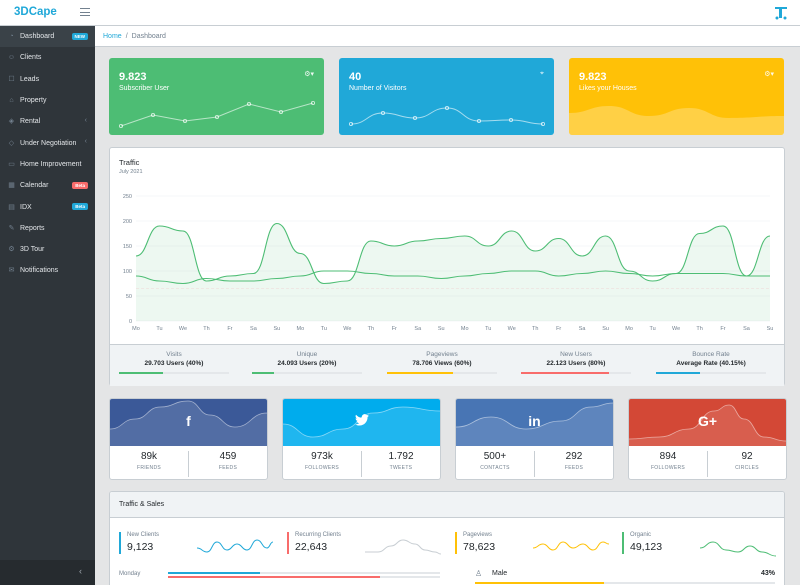  What do you see at coordinates (79, 36) in the screenshot?
I see `new-badge: NEW` at bounding box center [79, 36].